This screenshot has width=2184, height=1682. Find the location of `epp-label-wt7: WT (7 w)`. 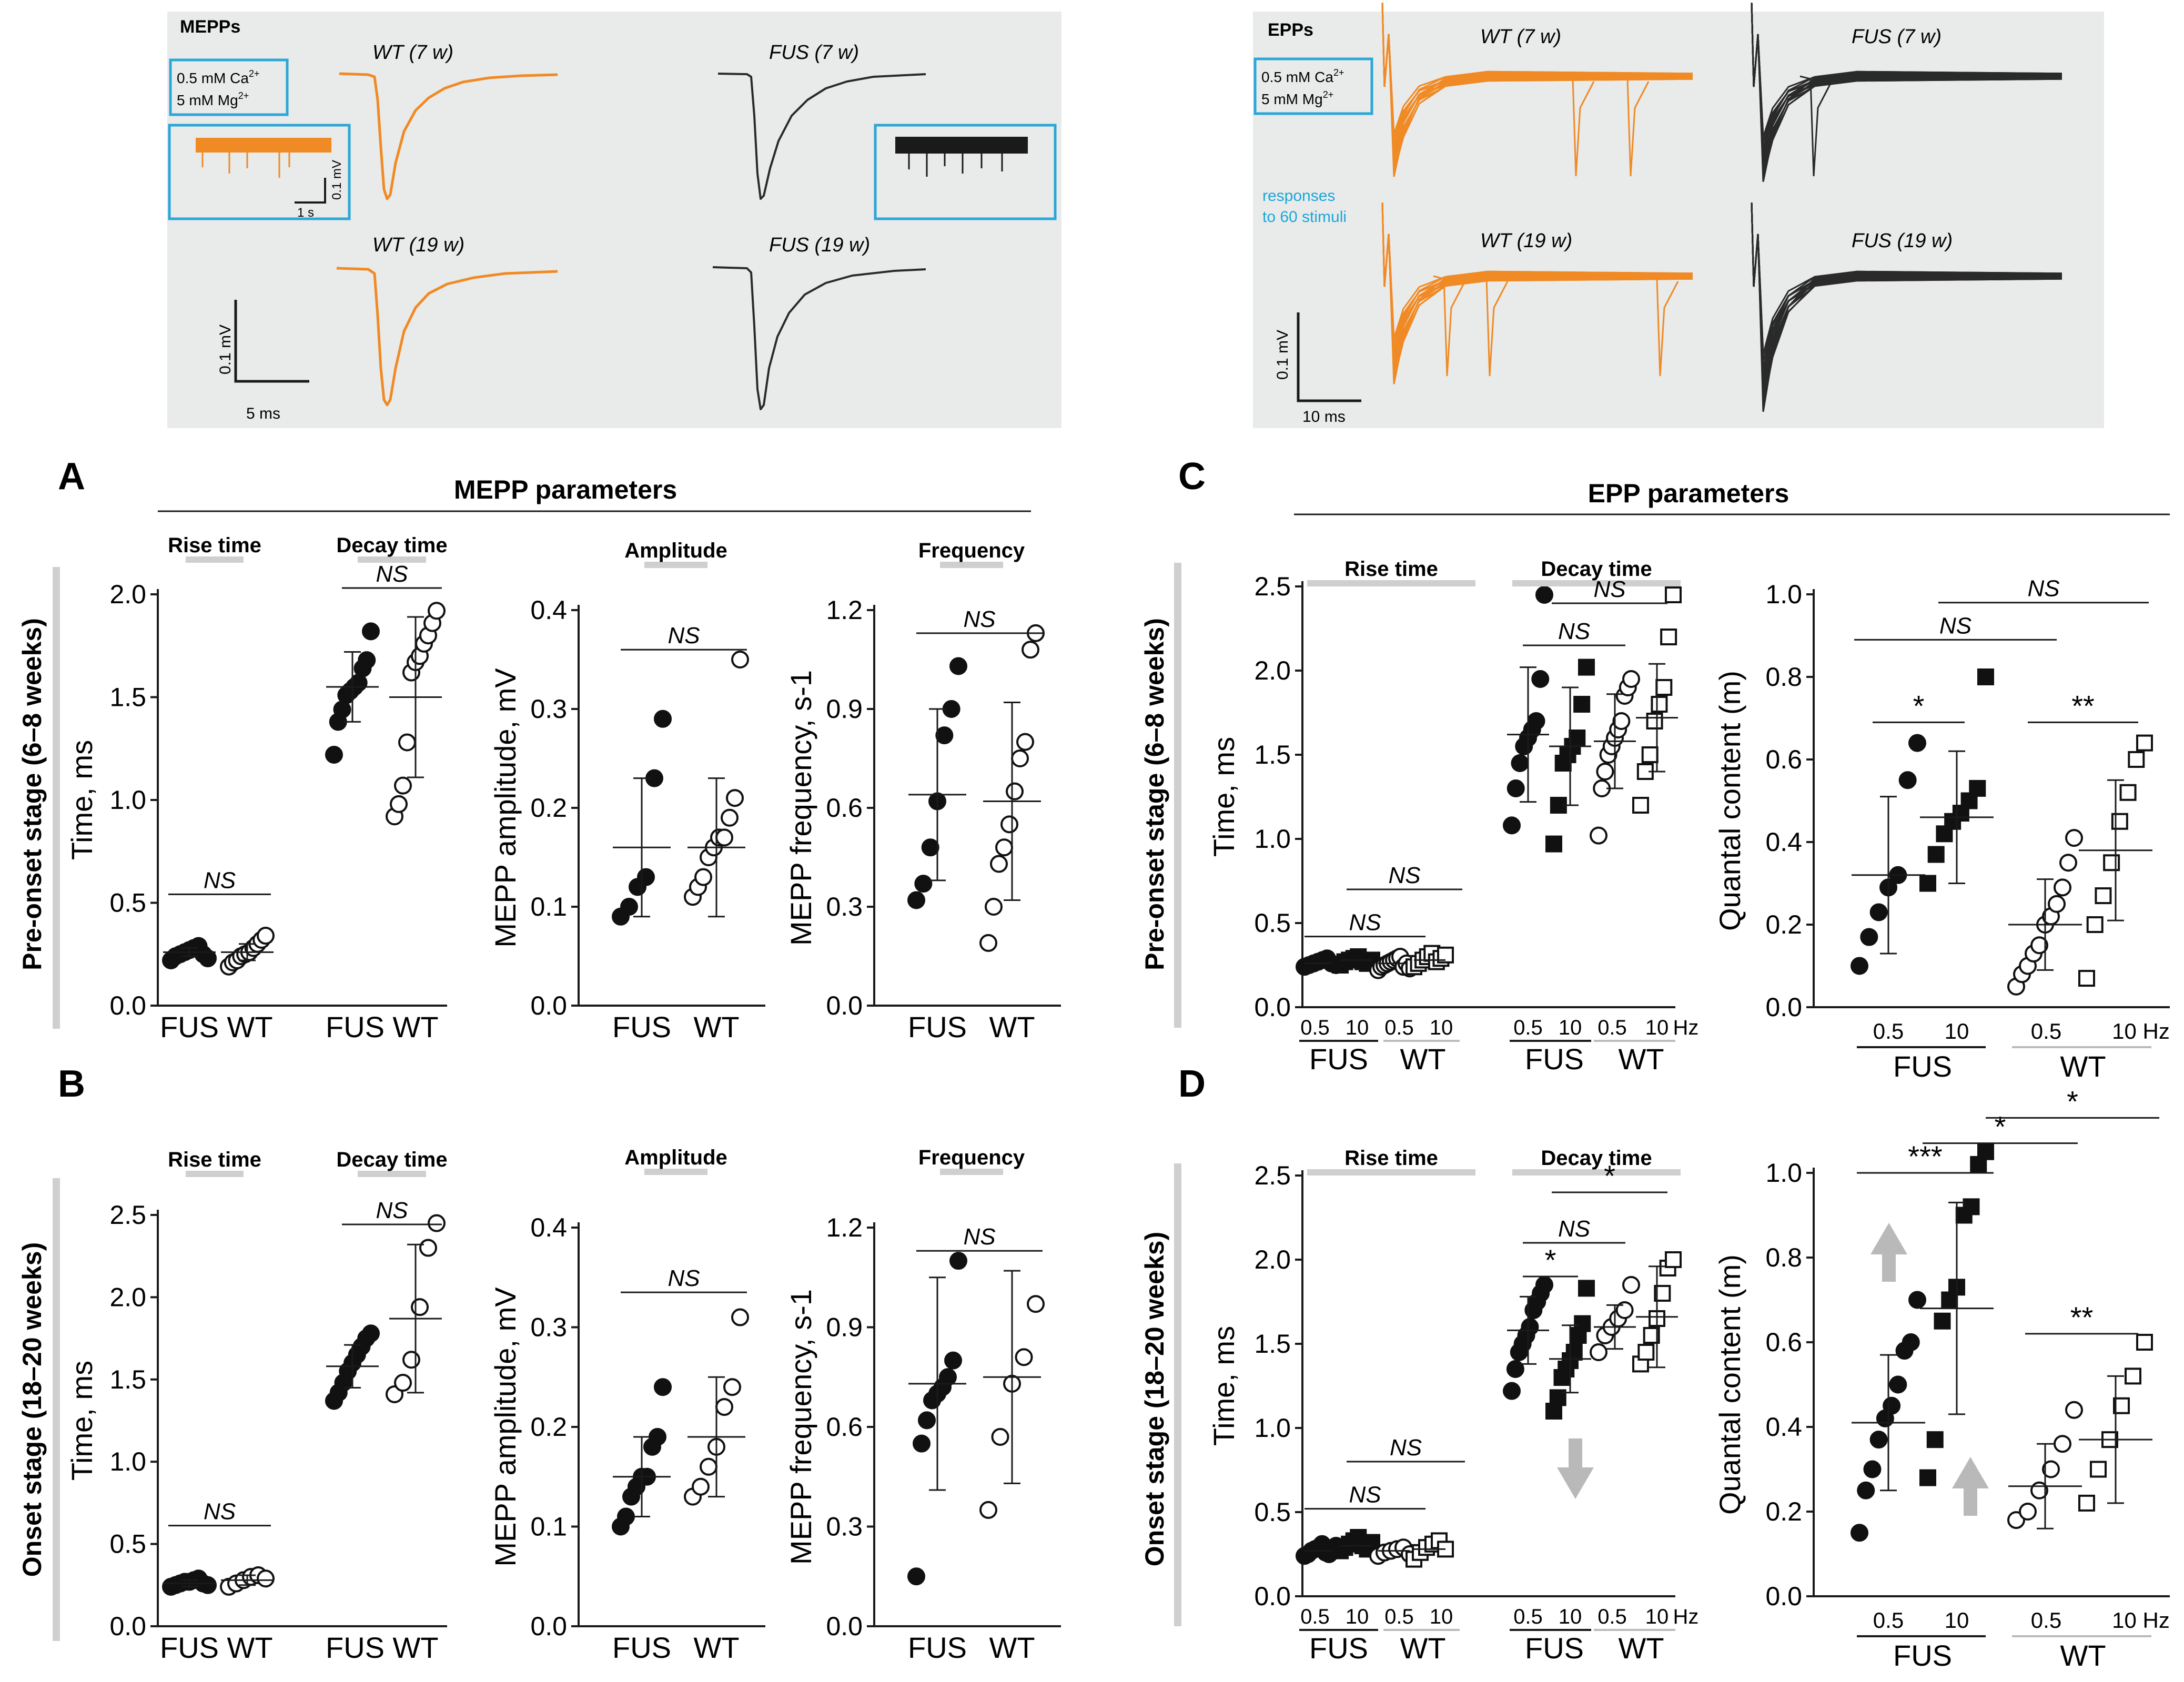

epp-label-wt7: WT (7 w) is located at coordinates (1520, 37).